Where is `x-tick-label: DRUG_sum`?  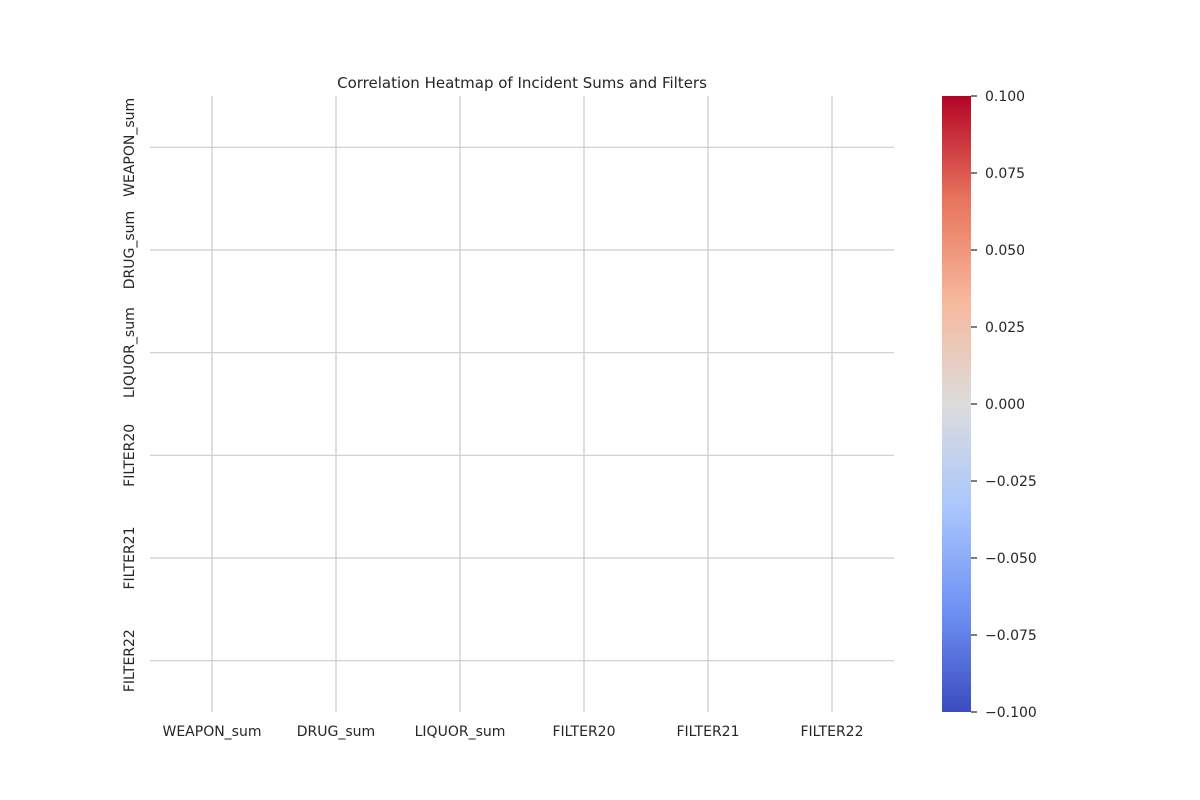 x-tick-label: DRUG_sum is located at coordinates (336, 732).